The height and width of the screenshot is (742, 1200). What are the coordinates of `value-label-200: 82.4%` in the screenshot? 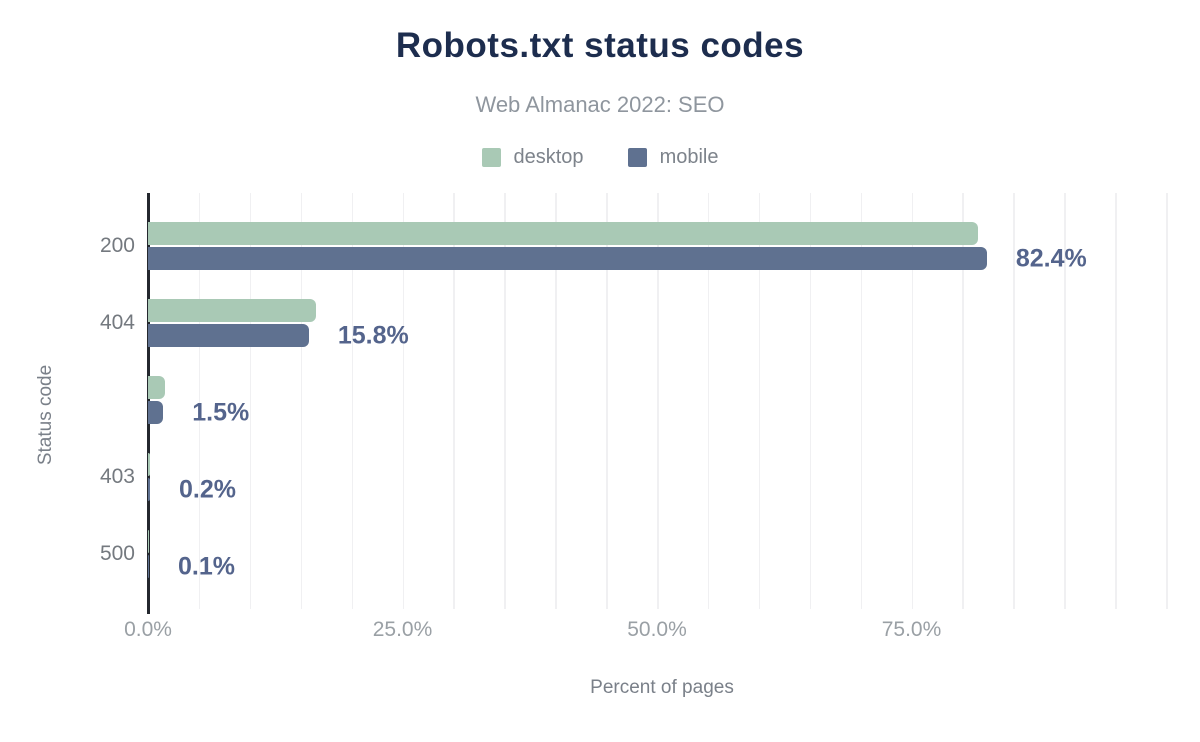 It's located at (1051, 258).